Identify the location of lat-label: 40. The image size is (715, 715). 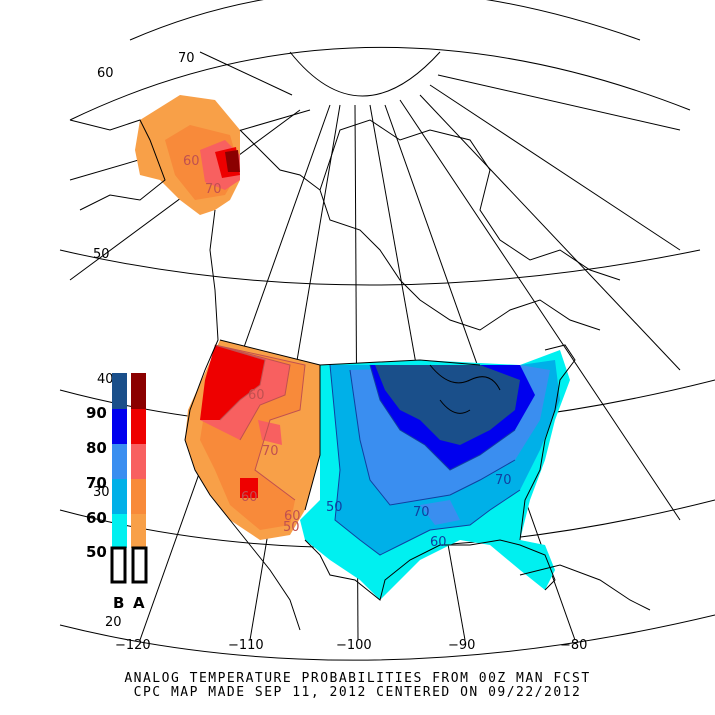
(105, 379).